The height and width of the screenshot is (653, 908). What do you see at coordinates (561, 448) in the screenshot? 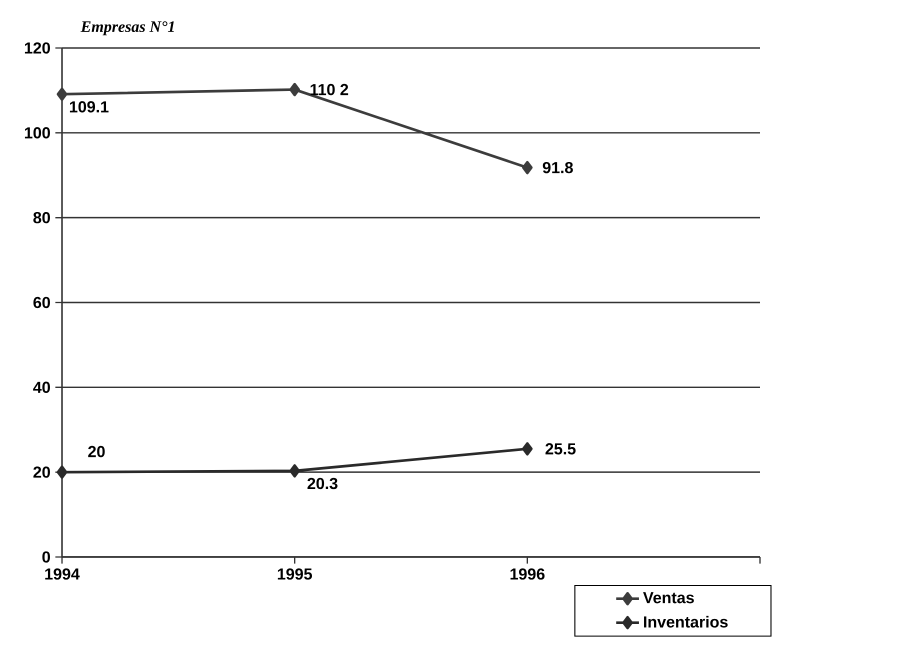
I see `data-label: 25.5` at bounding box center [561, 448].